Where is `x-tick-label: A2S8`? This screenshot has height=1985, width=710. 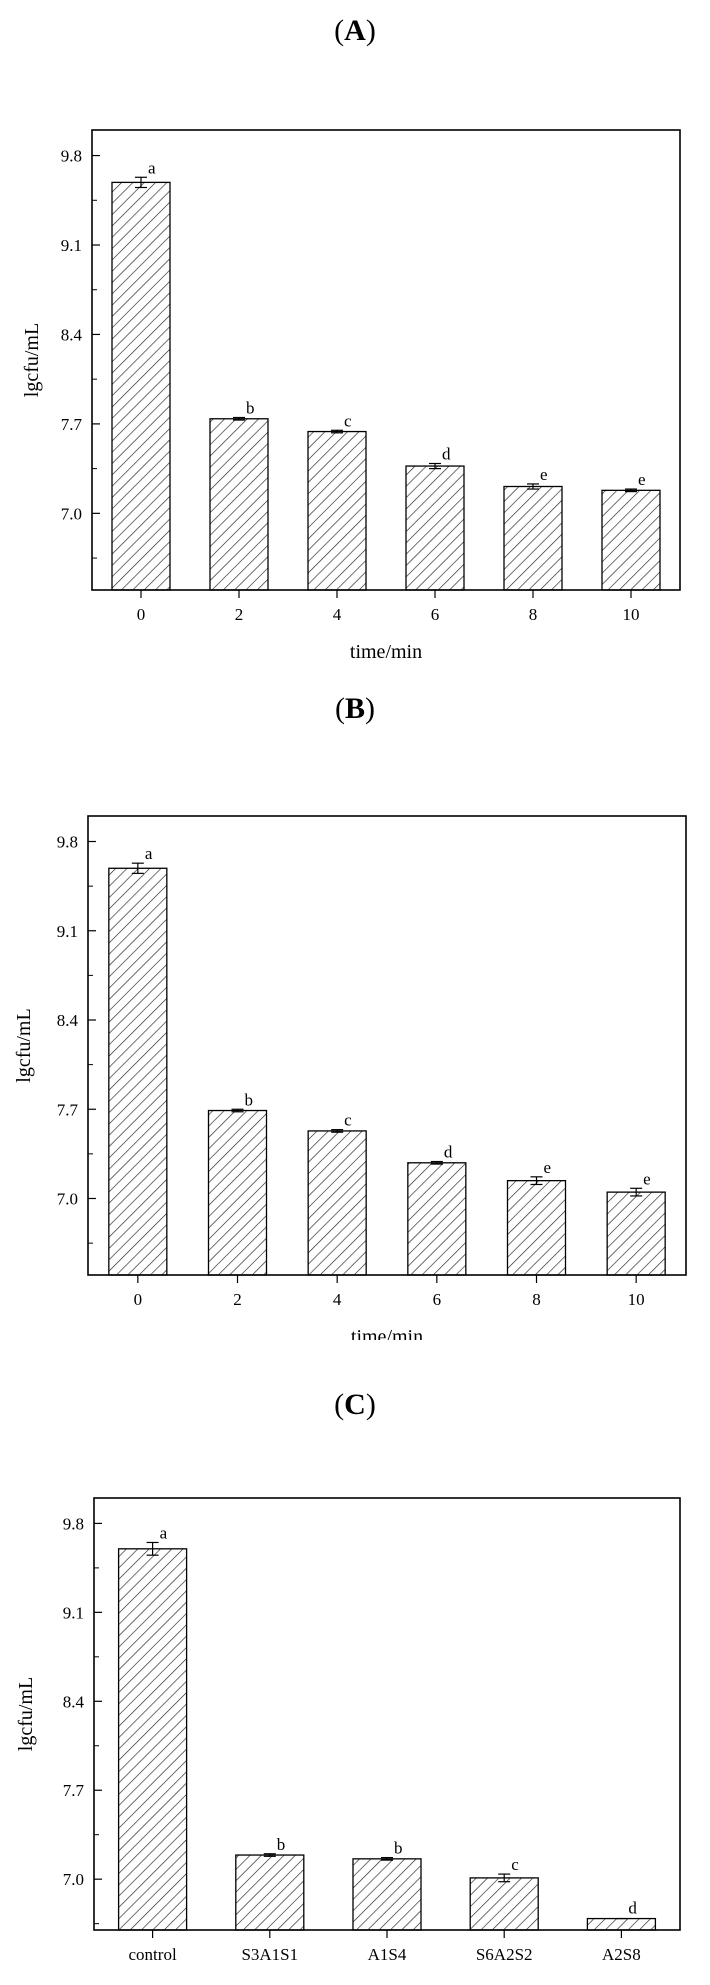 x-tick-label: A2S8 is located at coordinates (621, 1954).